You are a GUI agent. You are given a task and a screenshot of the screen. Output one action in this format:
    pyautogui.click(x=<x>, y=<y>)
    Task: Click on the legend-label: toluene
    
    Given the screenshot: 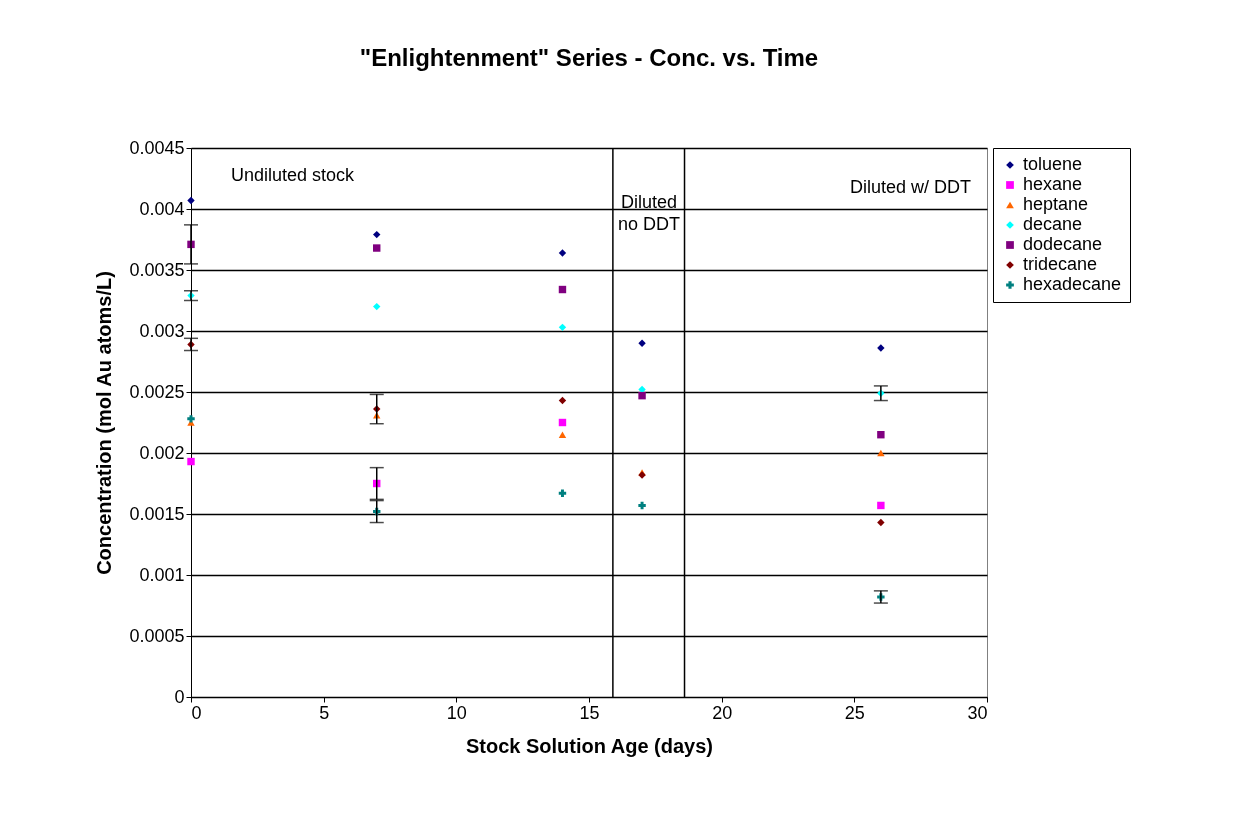 What is the action you would take?
    pyautogui.click(x=1053, y=164)
    